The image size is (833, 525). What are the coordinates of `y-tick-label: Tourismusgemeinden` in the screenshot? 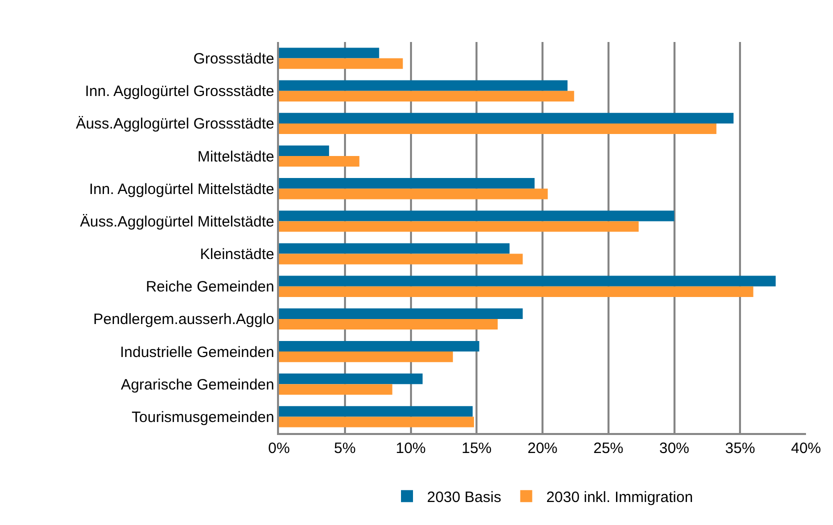 It's located at (203, 417).